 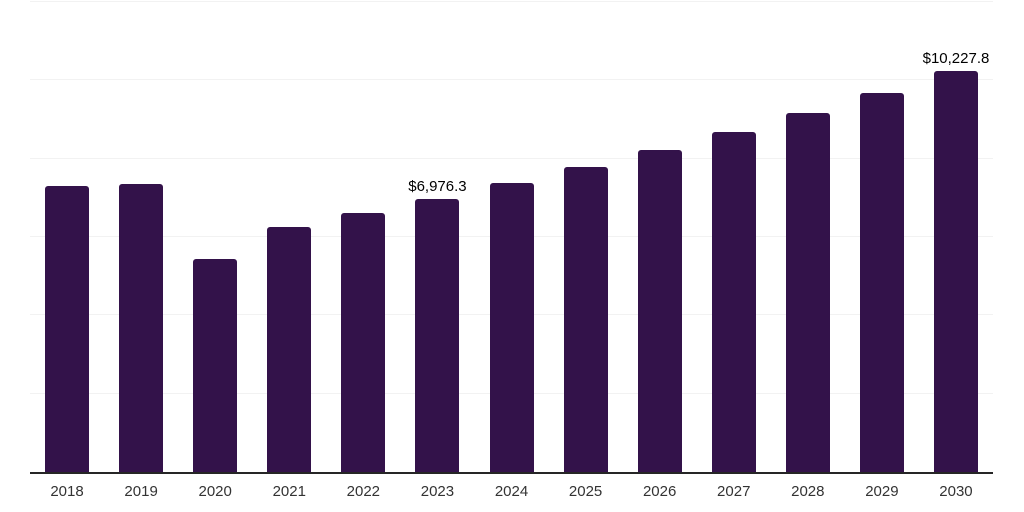 I want to click on bar-2023, so click(x=437, y=335).